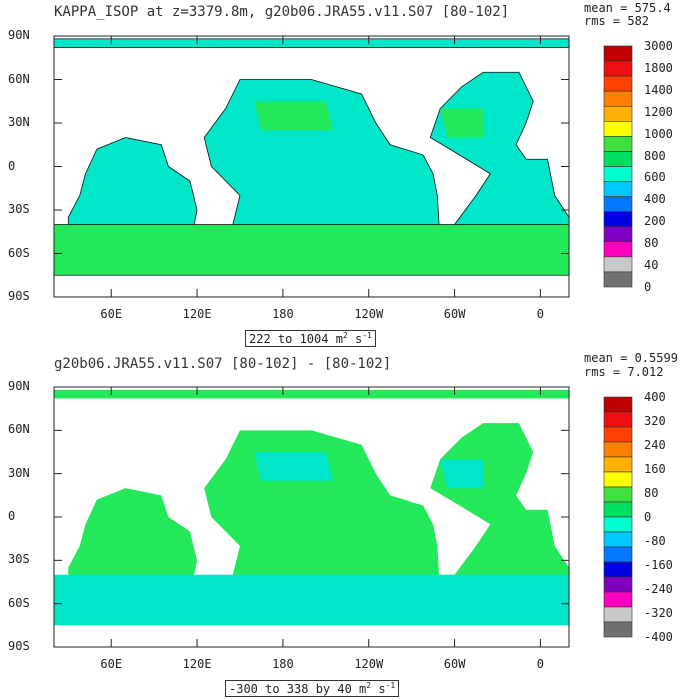  I want to click on x-tick-label-1-5: 0, so click(540, 314).